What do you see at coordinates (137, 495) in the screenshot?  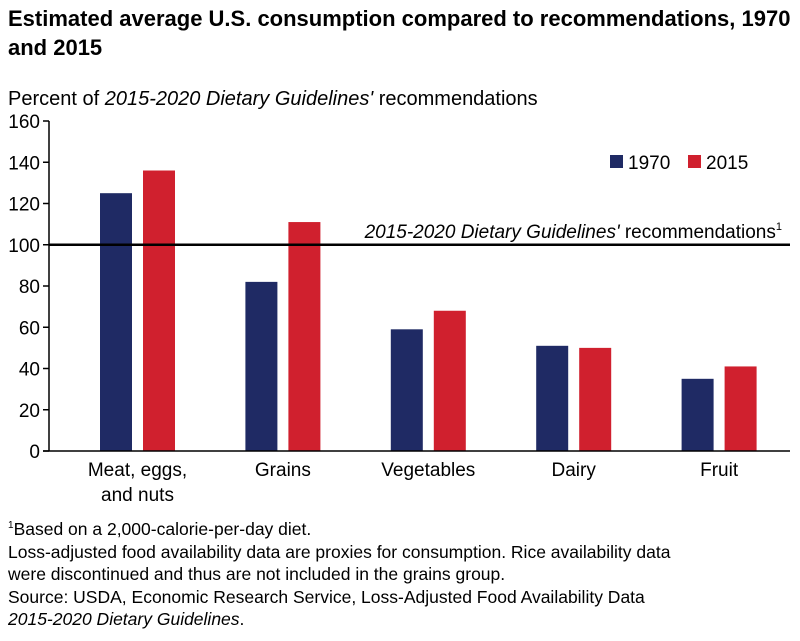 I see `x-tick-label-line: and nuts` at bounding box center [137, 495].